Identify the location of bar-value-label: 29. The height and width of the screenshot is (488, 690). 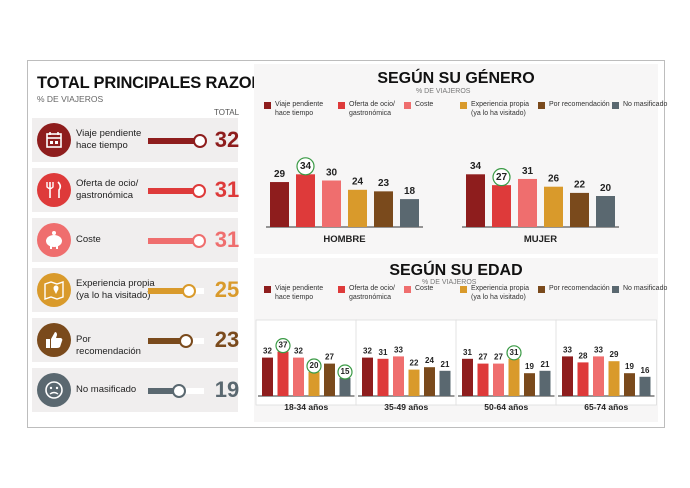
(614, 354).